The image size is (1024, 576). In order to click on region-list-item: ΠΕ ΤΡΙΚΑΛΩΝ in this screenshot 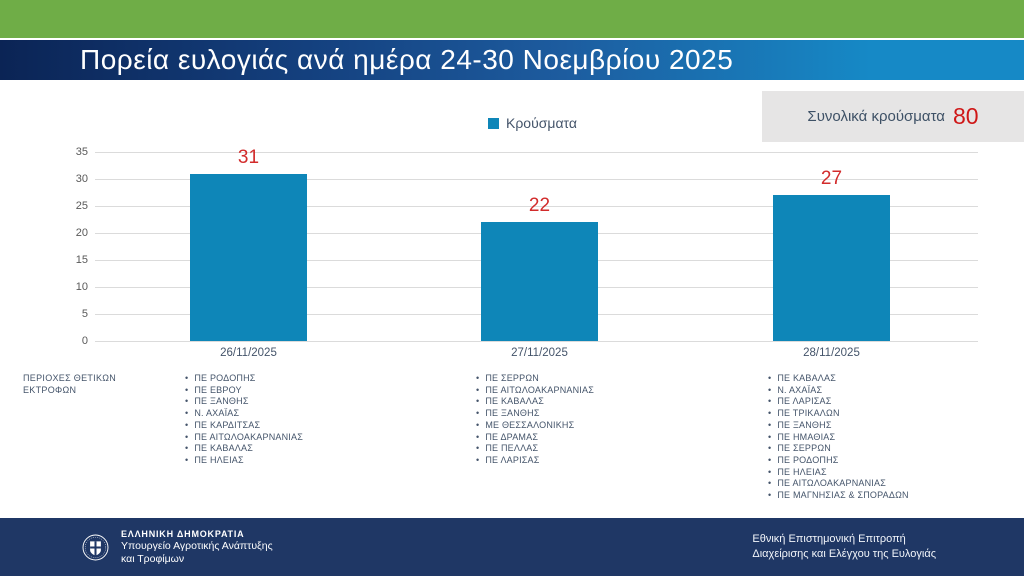, I will do `click(838, 414)`.